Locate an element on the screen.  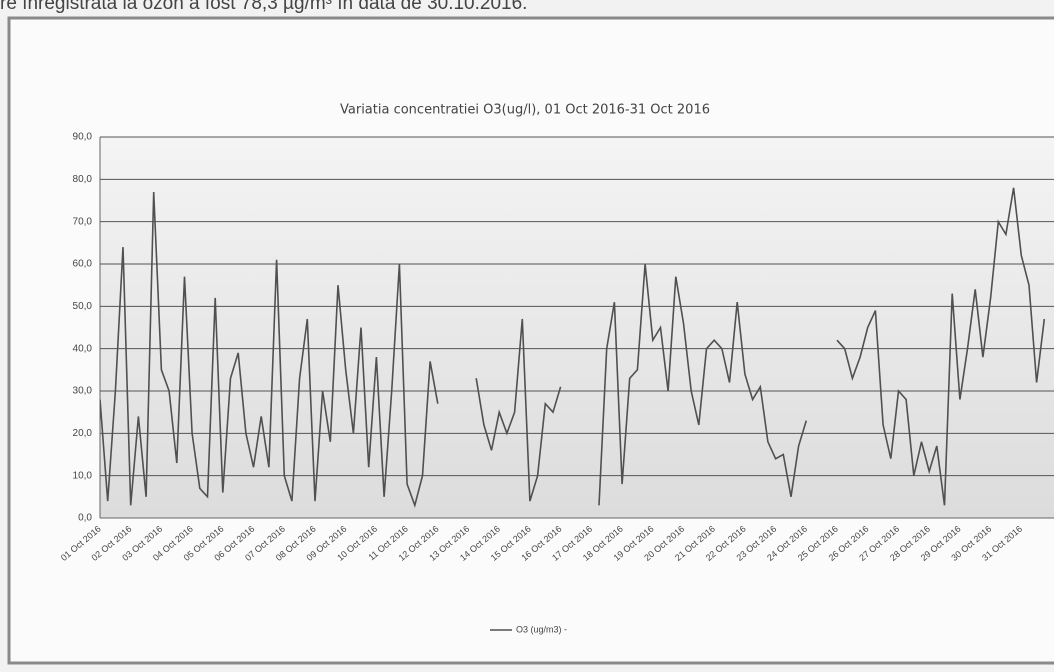
y-tick-label: 50,0 is located at coordinates (83, 306).